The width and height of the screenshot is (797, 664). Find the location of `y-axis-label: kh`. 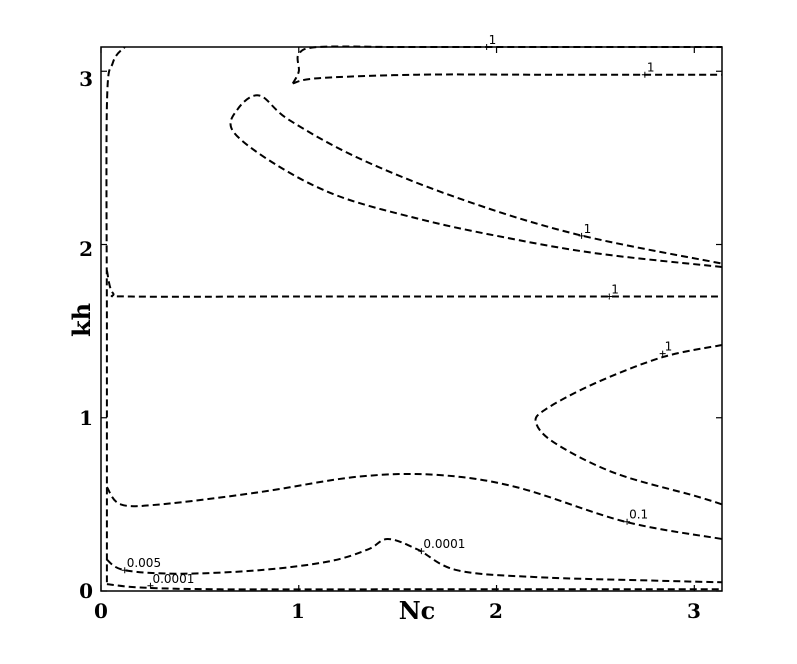

y-axis-label: kh is located at coordinates (81, 320).